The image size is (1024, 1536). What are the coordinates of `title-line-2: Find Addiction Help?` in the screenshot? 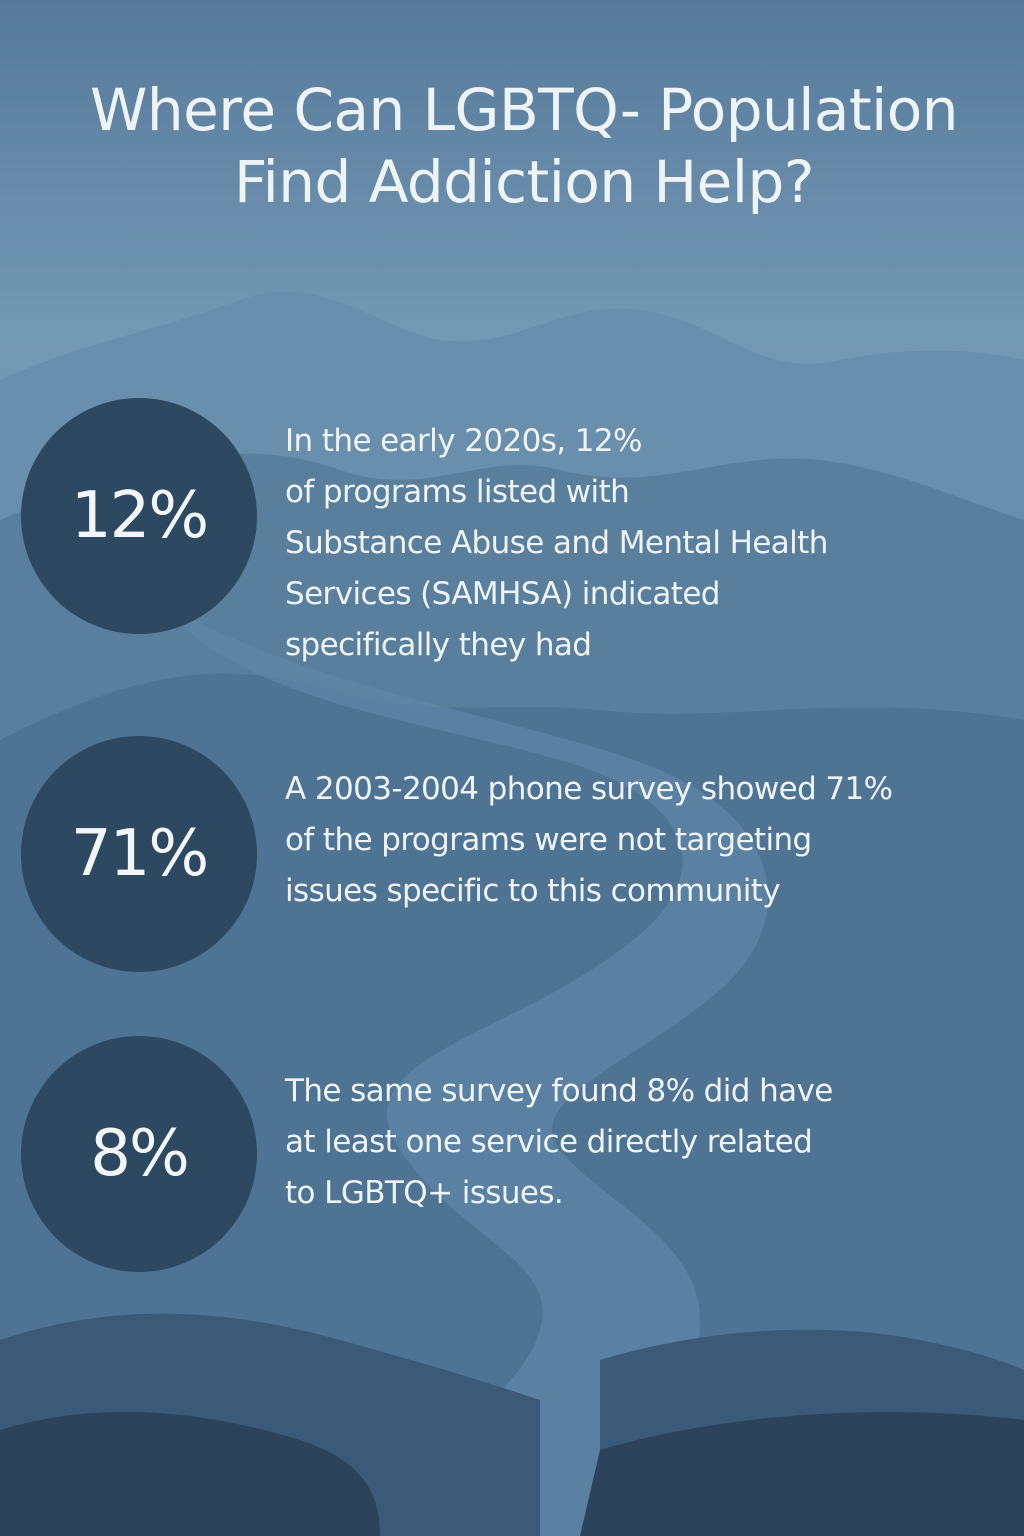 It's located at (524, 182).